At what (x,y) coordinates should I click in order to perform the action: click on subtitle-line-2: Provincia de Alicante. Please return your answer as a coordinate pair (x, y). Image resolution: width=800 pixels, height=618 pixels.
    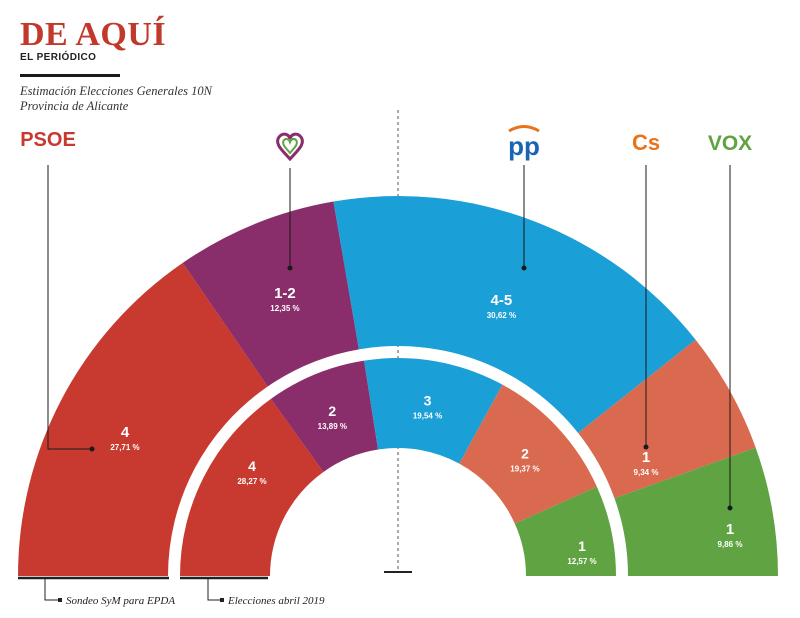
    Looking at the image, I should click on (74, 106).